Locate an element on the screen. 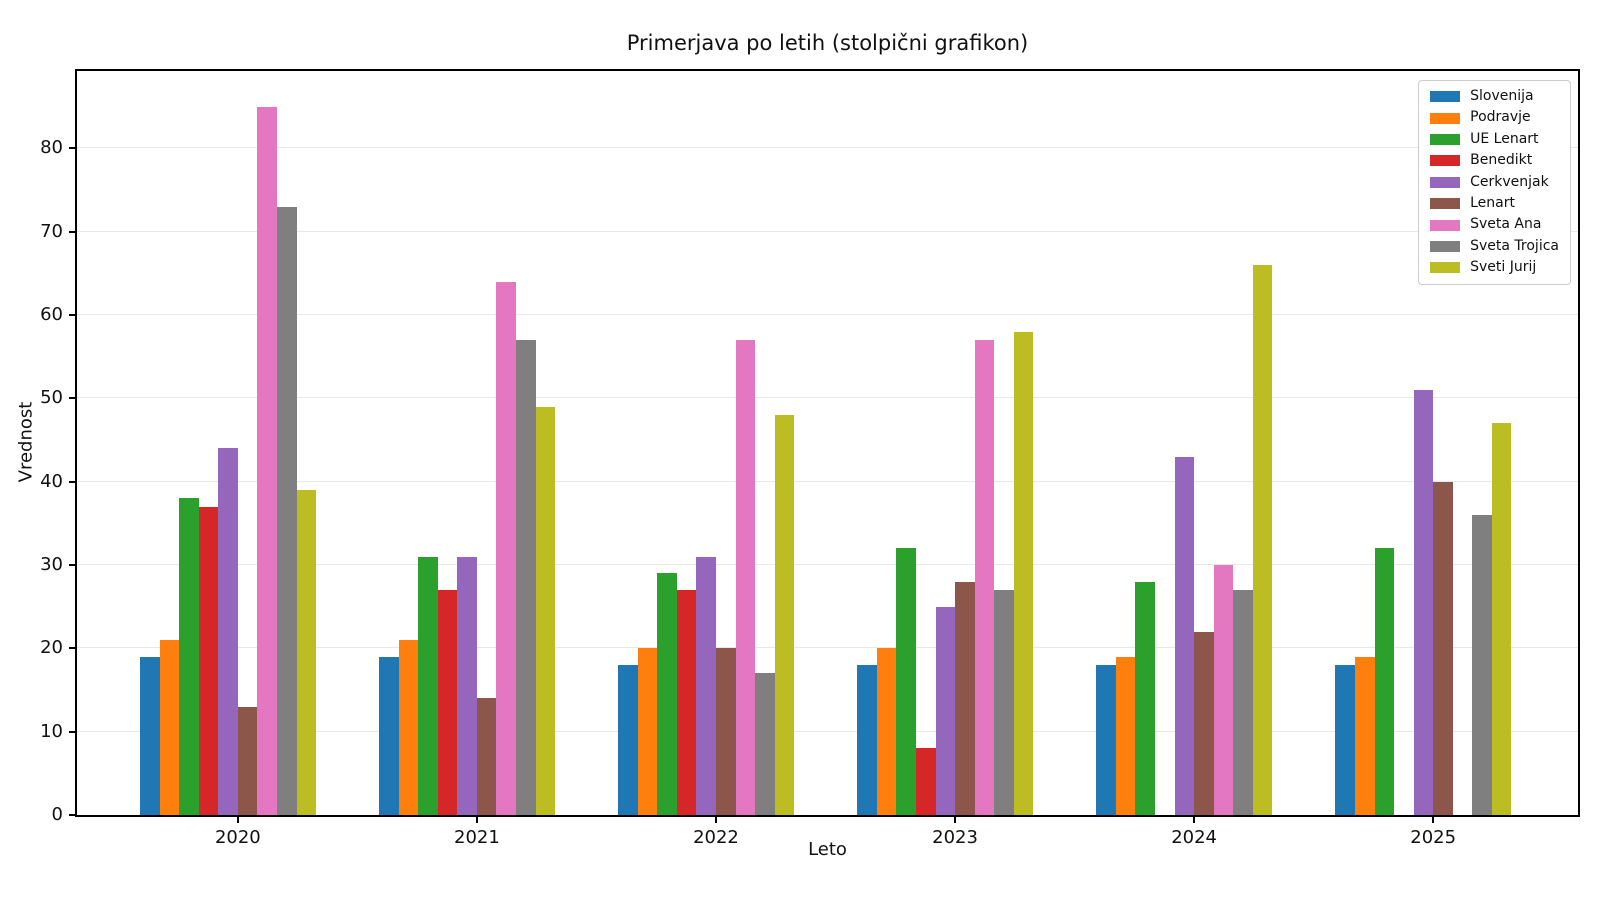  legend-item: Cerkvenjak is located at coordinates (1494, 181).